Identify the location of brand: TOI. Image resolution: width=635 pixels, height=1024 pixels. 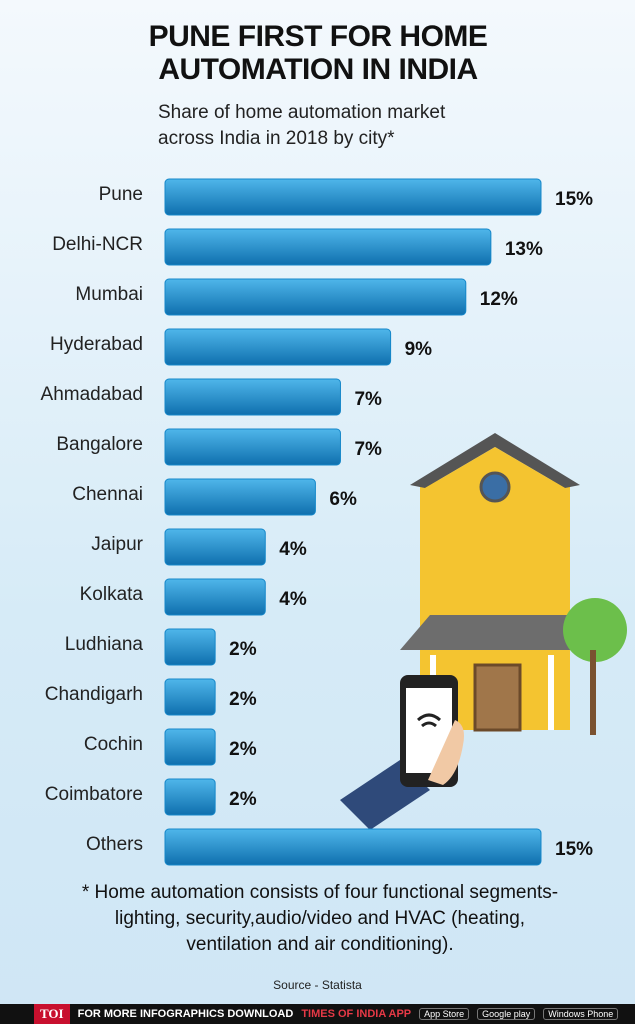
(52, 1014).